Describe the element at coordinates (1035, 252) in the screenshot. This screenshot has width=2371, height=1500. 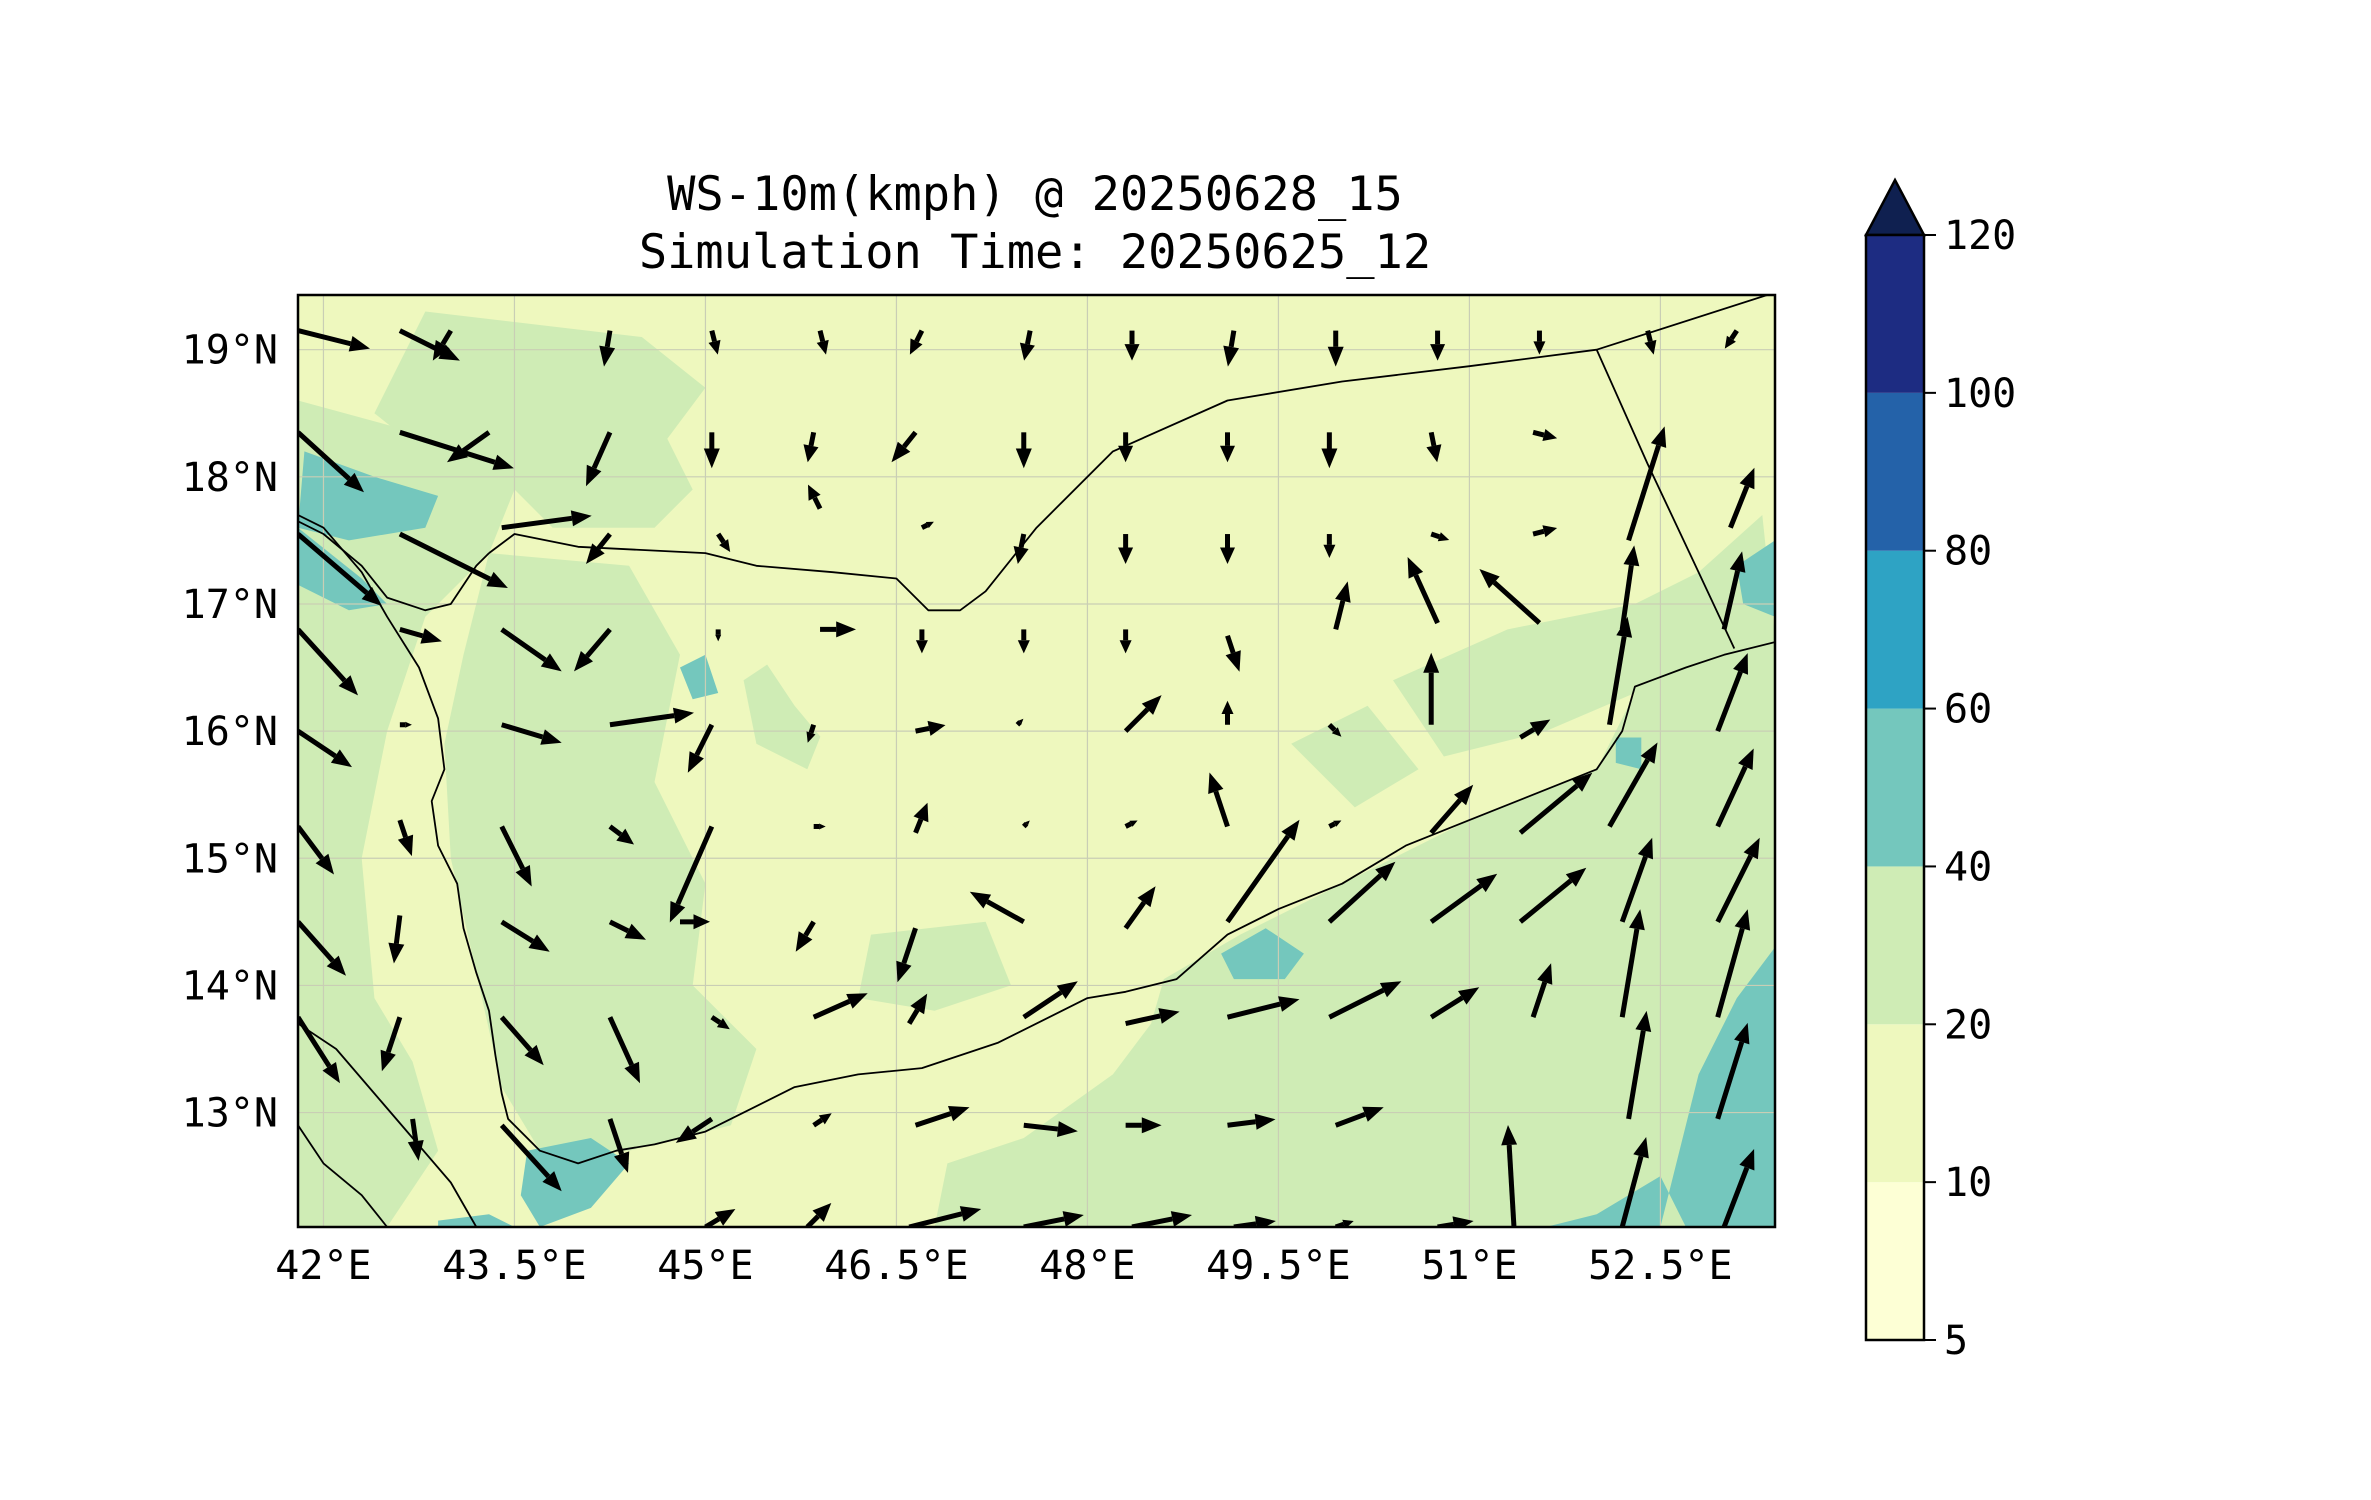
I see `figure-title-line2: Simulation Time: 20250625_12` at that location.